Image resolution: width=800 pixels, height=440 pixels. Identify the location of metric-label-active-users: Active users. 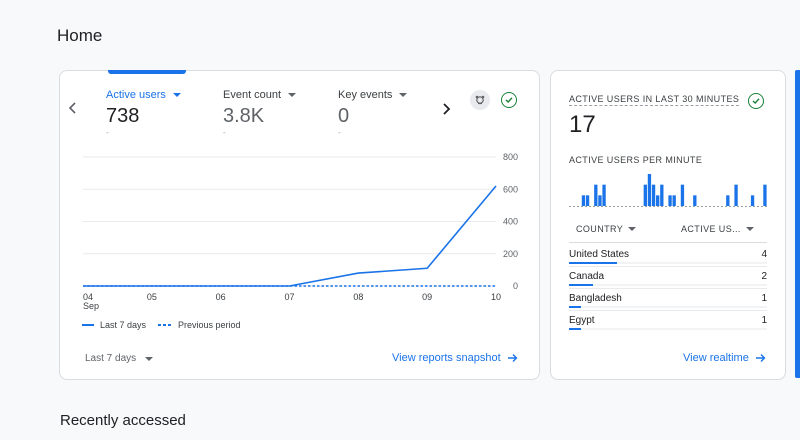
(156, 95).